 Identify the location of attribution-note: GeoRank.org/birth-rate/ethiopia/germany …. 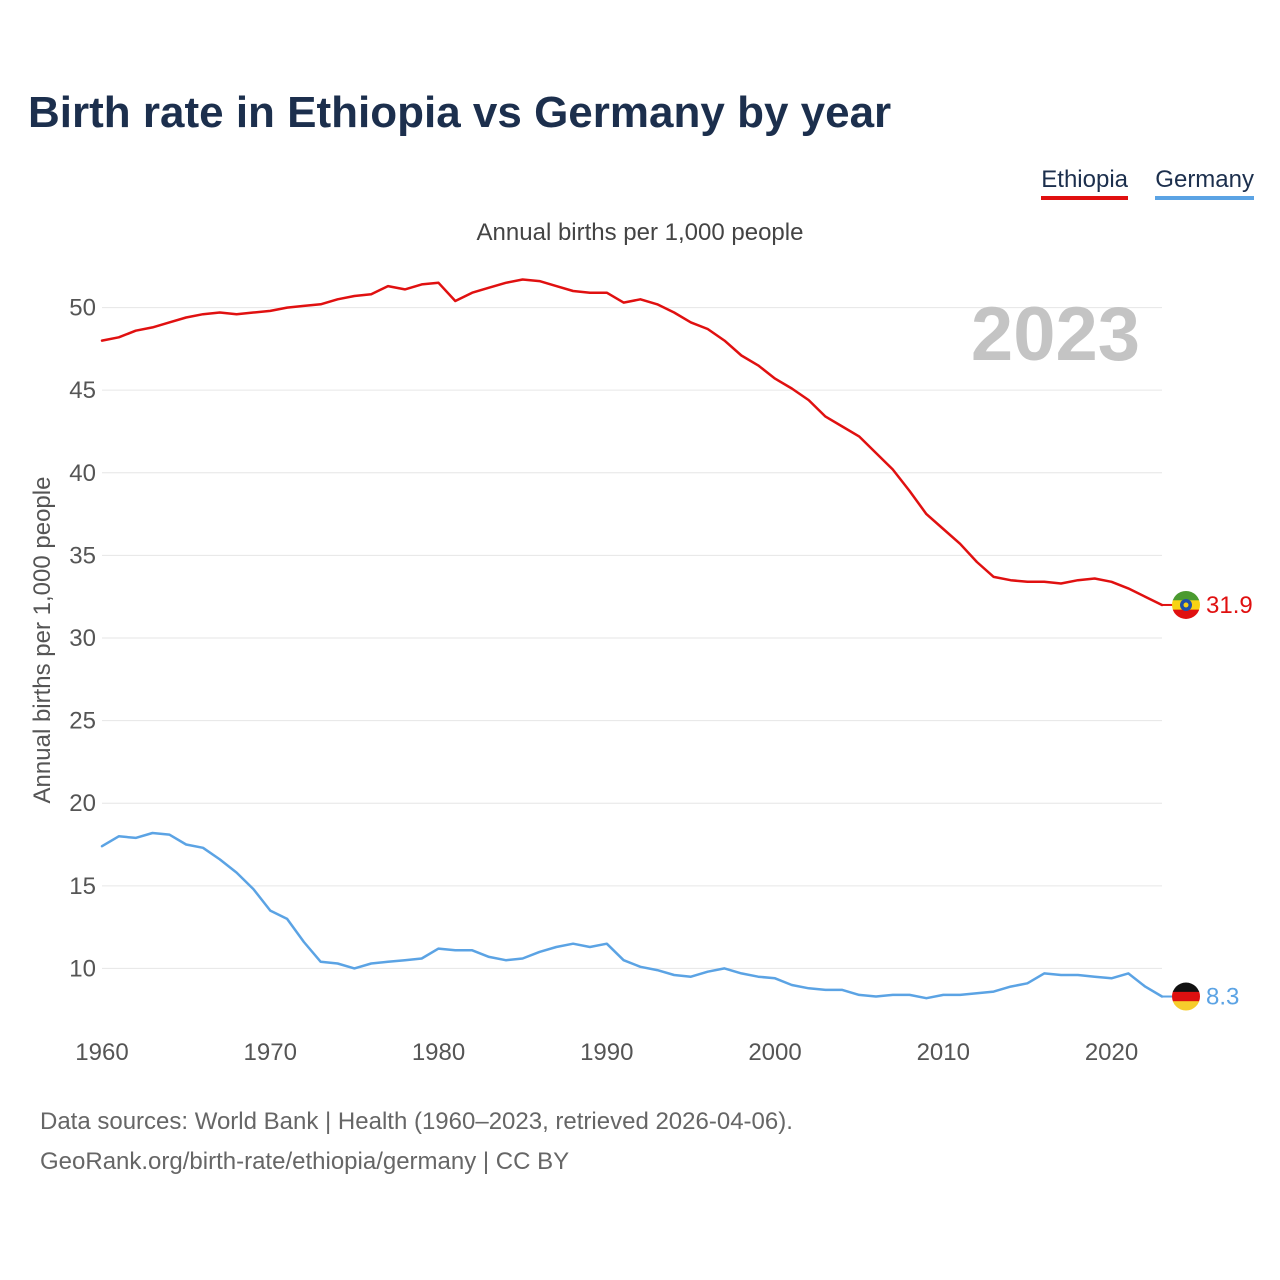
(305, 1161).